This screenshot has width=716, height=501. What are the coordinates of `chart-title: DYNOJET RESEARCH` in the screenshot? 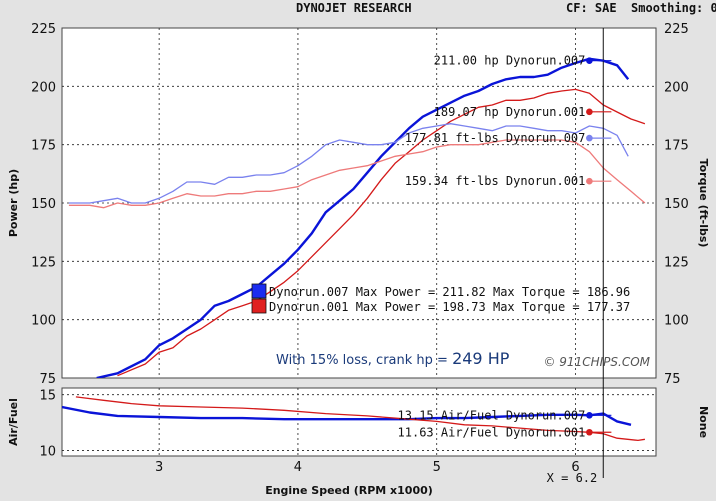 It's located at (354, 8).